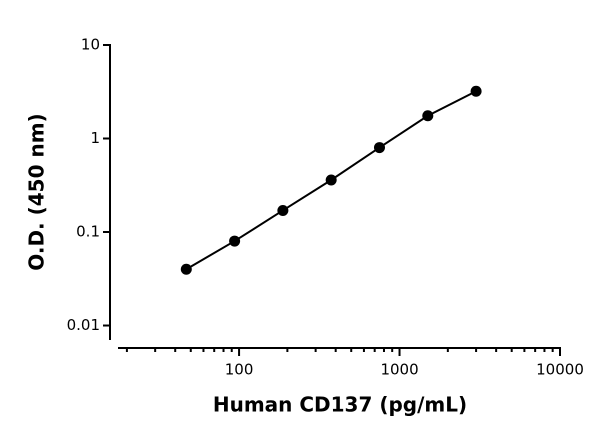 The height and width of the screenshot is (437, 600). Describe the element at coordinates (95, 138) in the screenshot. I see `y-tick-label: 1` at that location.